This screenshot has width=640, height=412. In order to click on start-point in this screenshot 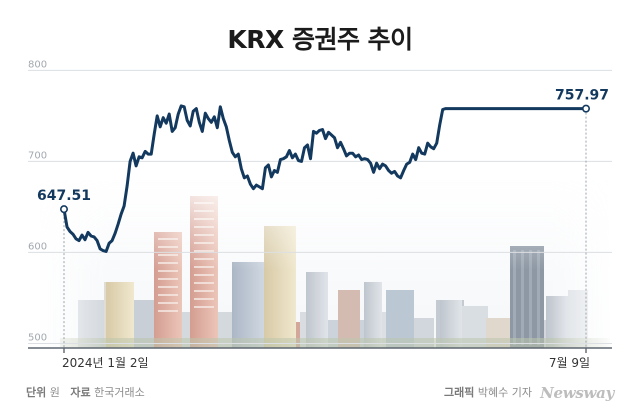, I will do `click(63, 209)`.